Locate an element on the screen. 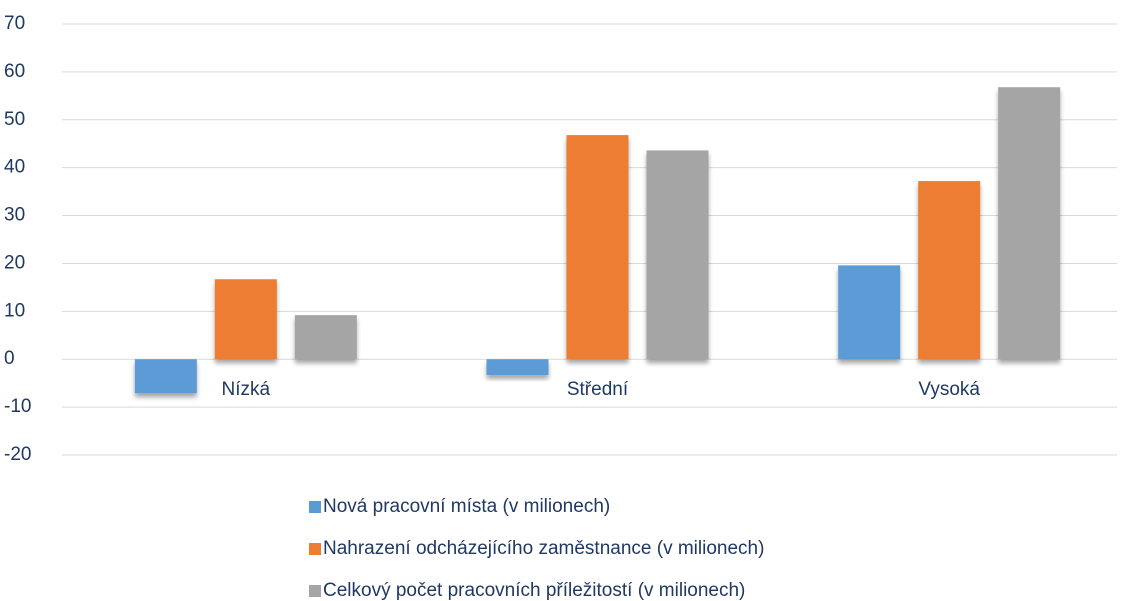 The height and width of the screenshot is (601, 1129). x-tick-label: Střední is located at coordinates (598, 389).